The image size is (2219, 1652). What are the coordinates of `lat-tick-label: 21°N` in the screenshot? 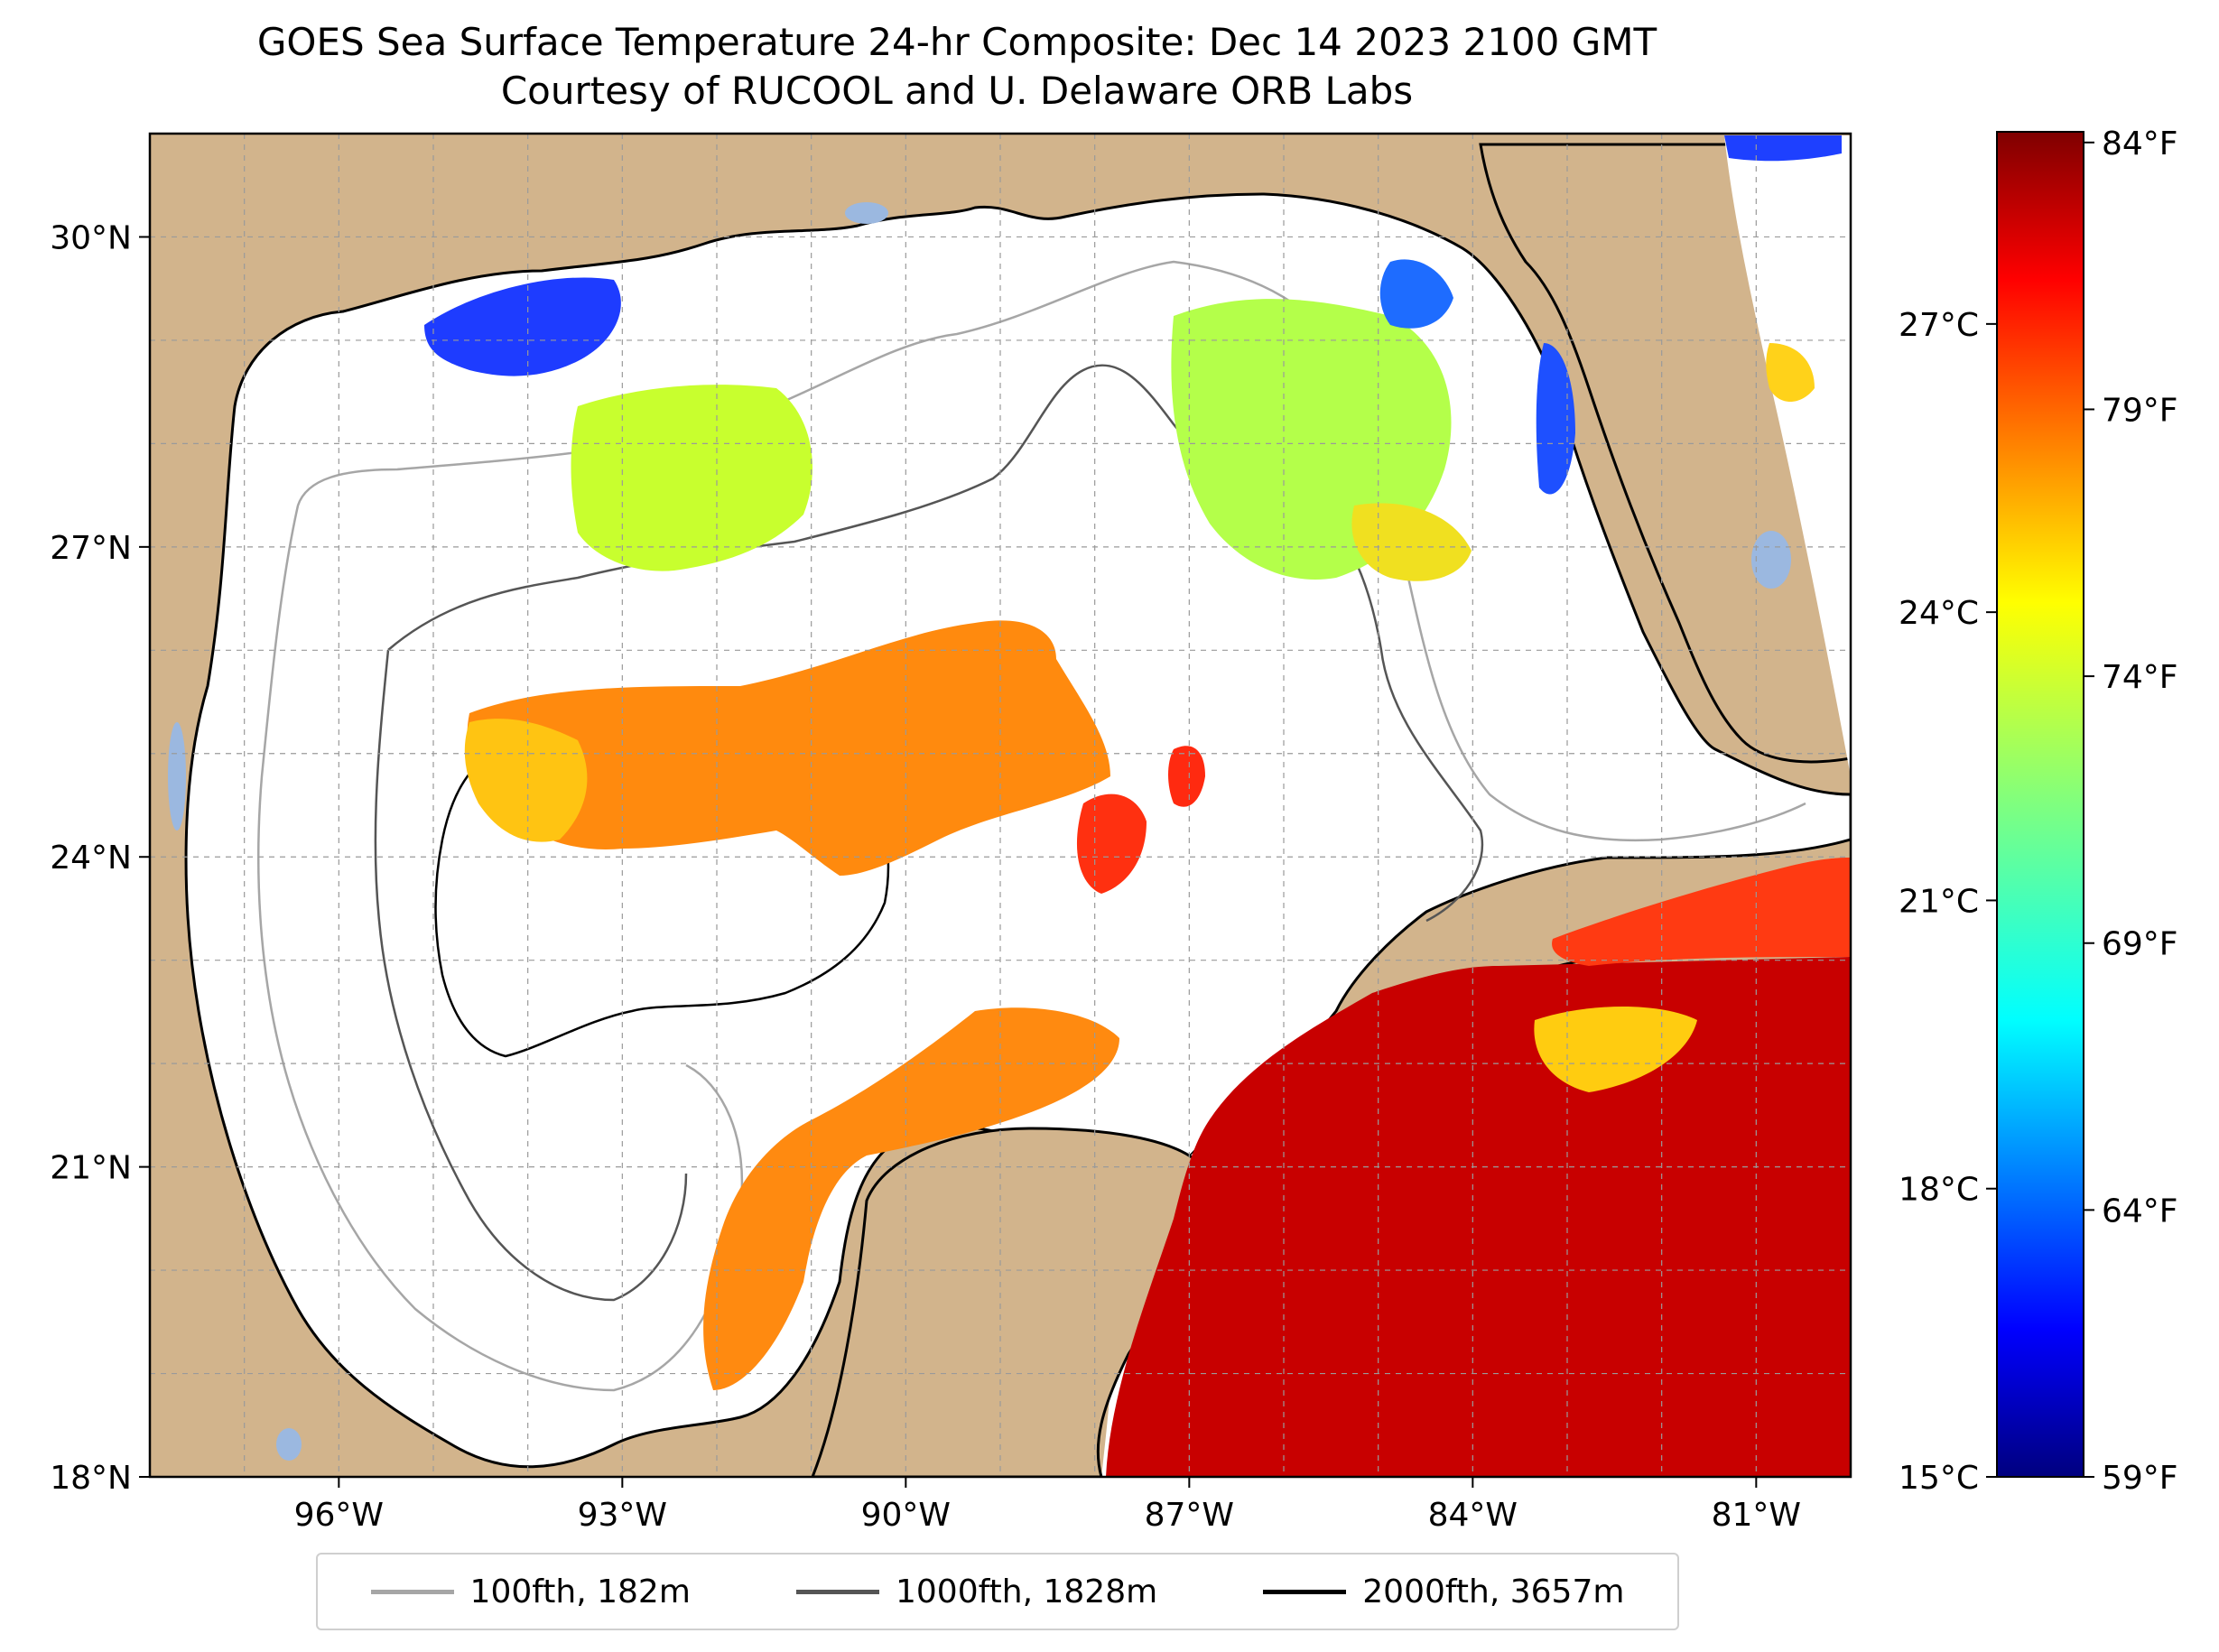 It's located at (91, 1168).